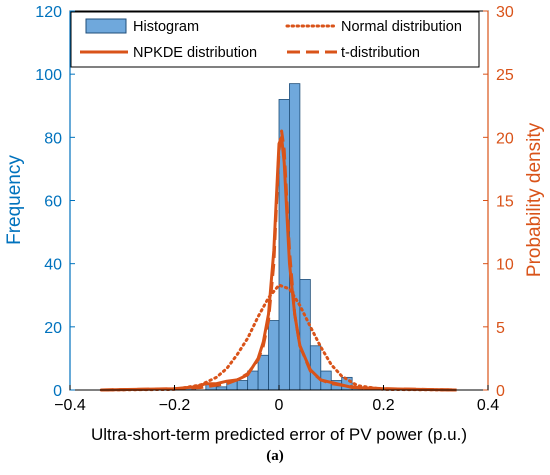 The image size is (550, 475). I want to click on left-tick-label: 20, so click(53, 328).